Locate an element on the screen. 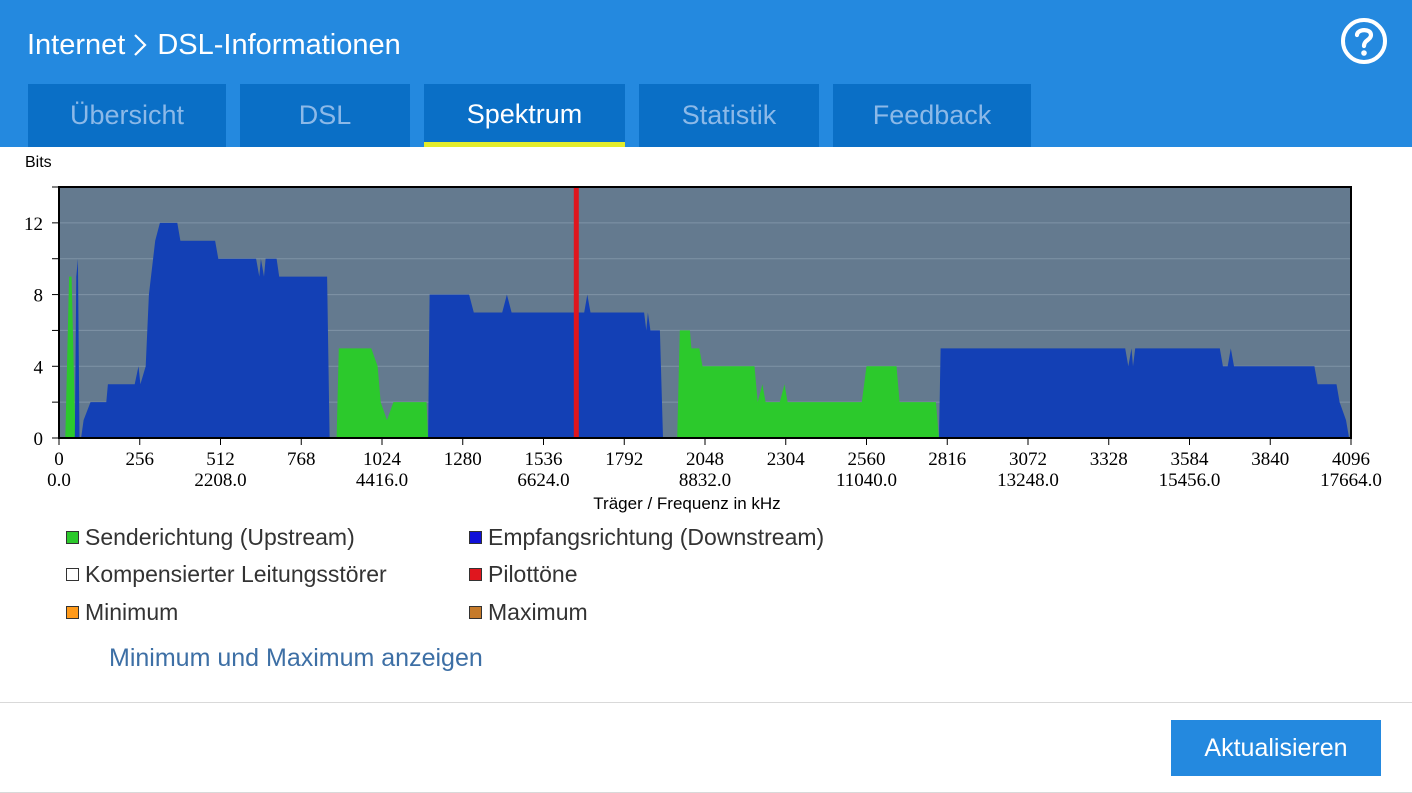  tab-label: Statistik is located at coordinates (729, 115).